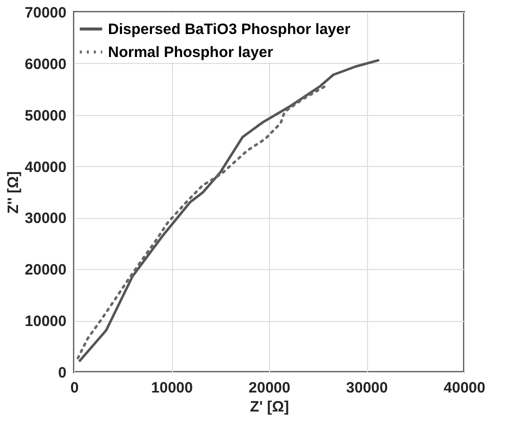 The width and height of the screenshot is (526, 435). Describe the element at coordinates (74, 388) in the screenshot. I see `x-tick-label: 0` at that location.